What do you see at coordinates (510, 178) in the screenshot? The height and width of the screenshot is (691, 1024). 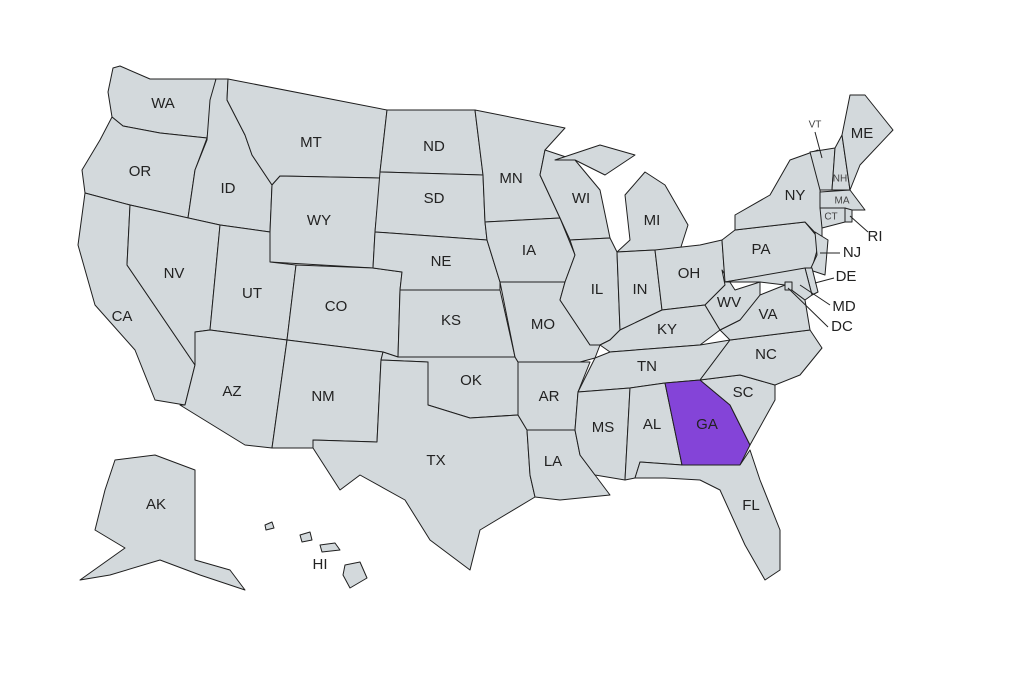 I see `state-label-mn: MN` at bounding box center [510, 178].